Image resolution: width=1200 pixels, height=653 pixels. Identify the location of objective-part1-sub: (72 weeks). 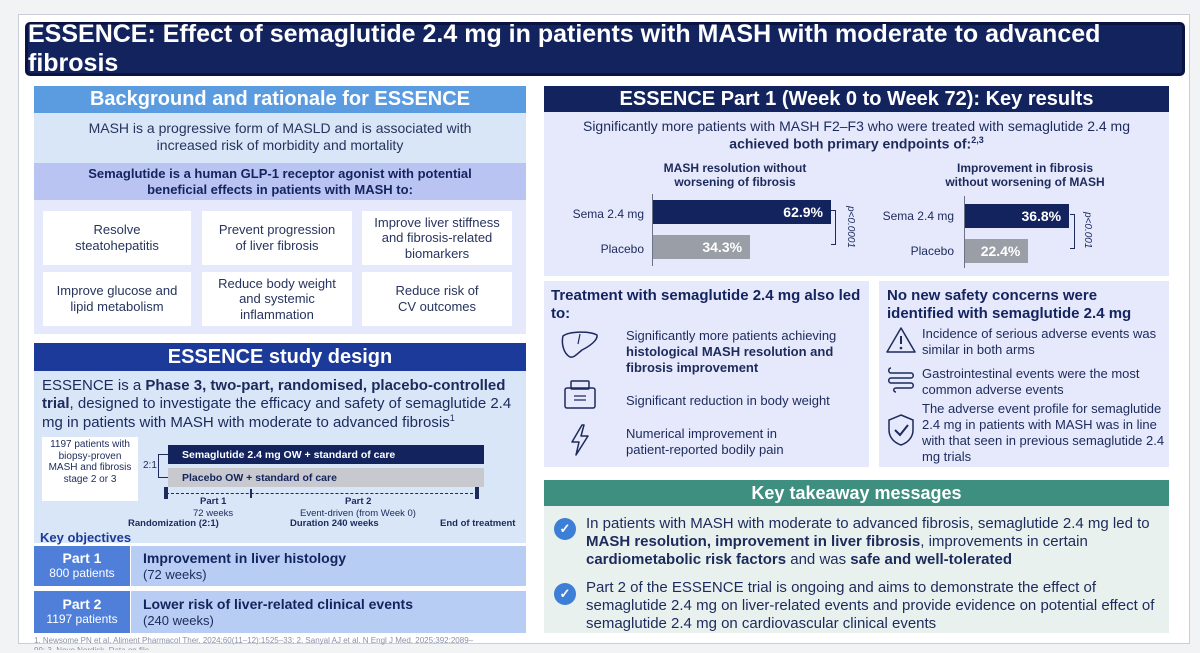
(175, 574).